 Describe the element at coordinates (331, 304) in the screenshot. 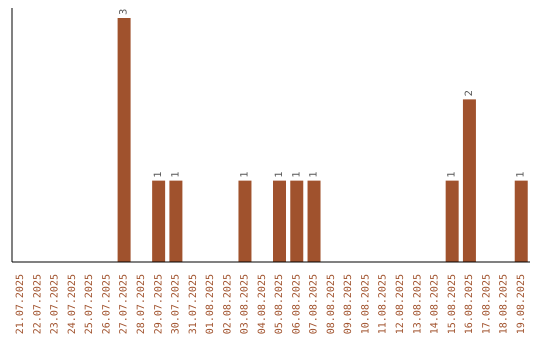

I see `x-tick-label: 08.08.2025` at that location.